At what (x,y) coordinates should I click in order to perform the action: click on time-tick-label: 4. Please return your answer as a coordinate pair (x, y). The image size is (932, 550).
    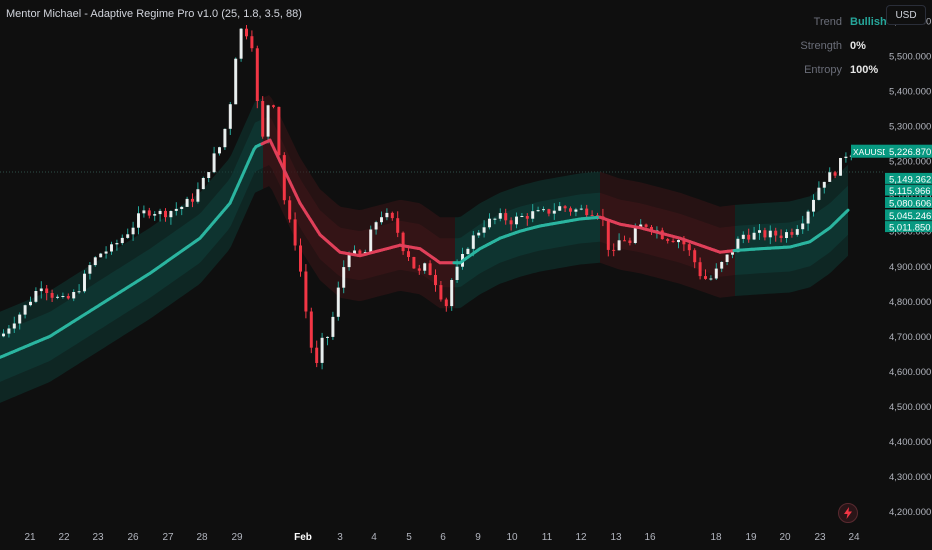
    Looking at the image, I should click on (374, 537).